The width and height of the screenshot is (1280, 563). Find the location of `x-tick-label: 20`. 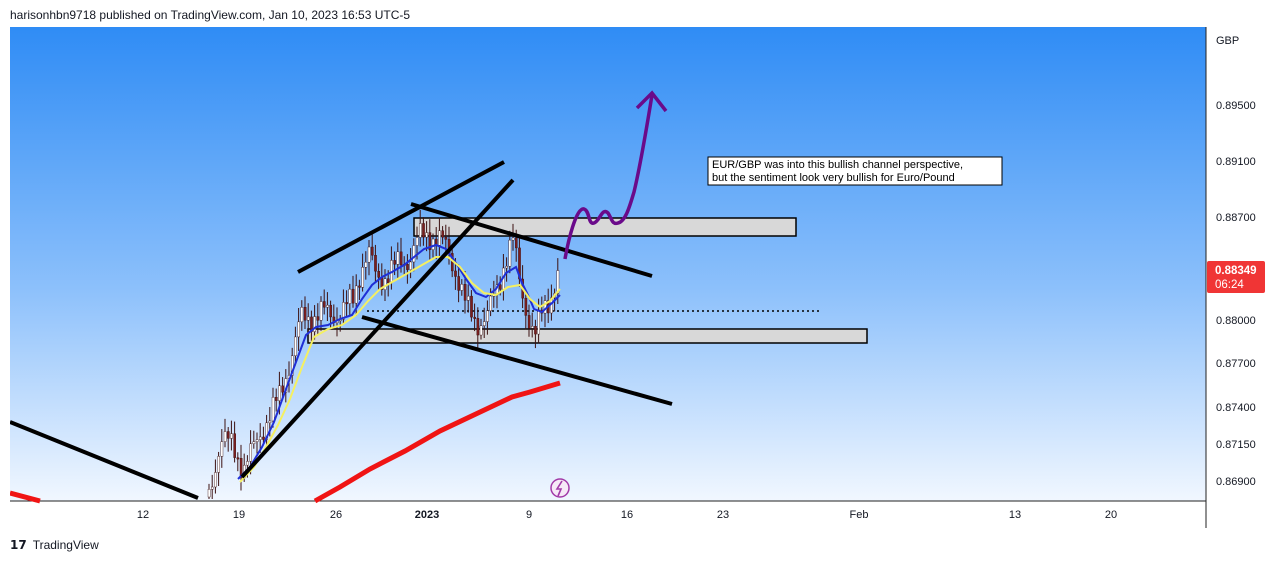

x-tick-label: 20 is located at coordinates (1111, 515).